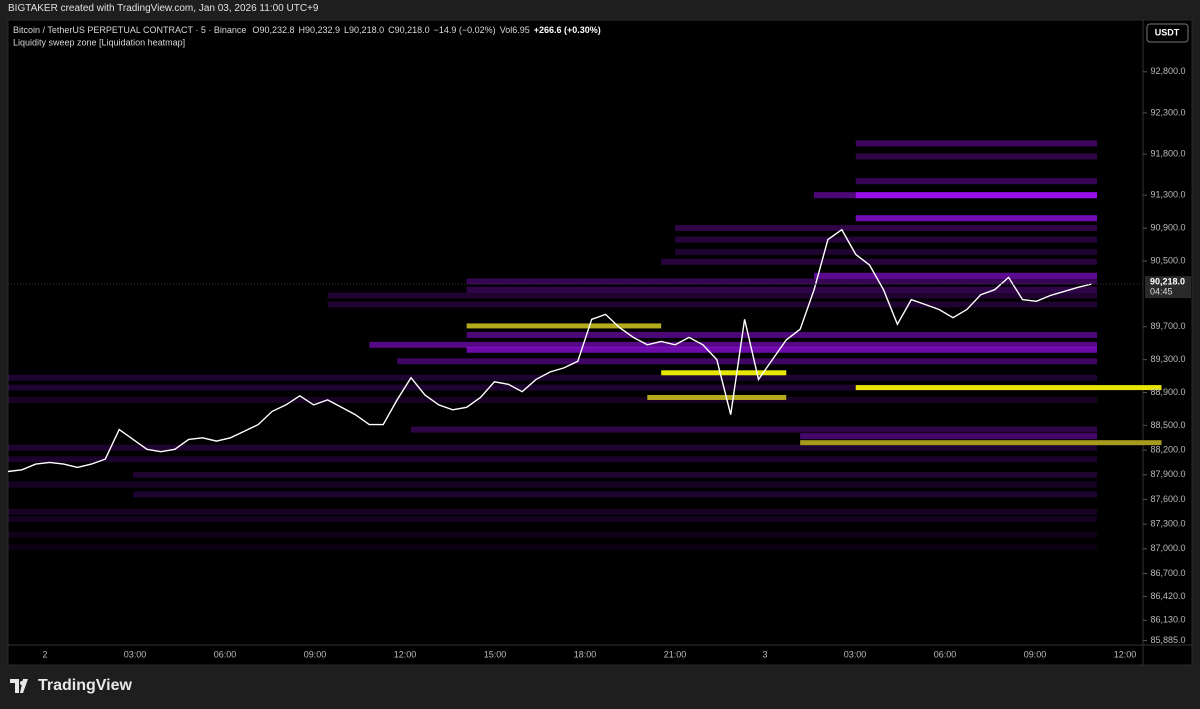  I want to click on y-tick-label: 88,900.0, so click(1167, 392).